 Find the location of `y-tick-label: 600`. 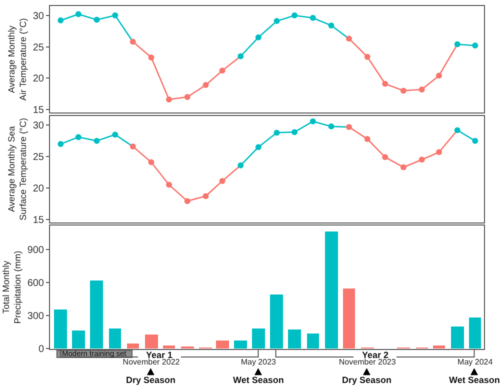

y-tick-label: 600 is located at coordinates (35, 283).